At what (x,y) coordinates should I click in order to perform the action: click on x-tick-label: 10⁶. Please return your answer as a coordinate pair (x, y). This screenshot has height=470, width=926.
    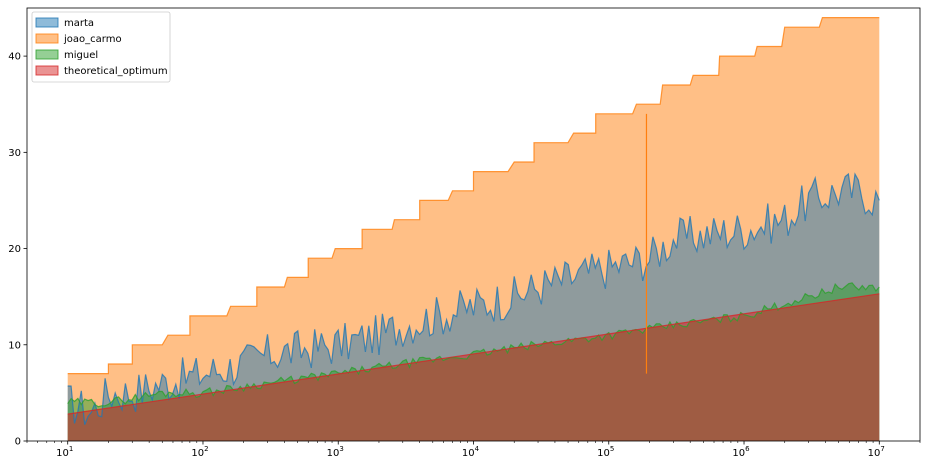
    Looking at the image, I should click on (741, 452).